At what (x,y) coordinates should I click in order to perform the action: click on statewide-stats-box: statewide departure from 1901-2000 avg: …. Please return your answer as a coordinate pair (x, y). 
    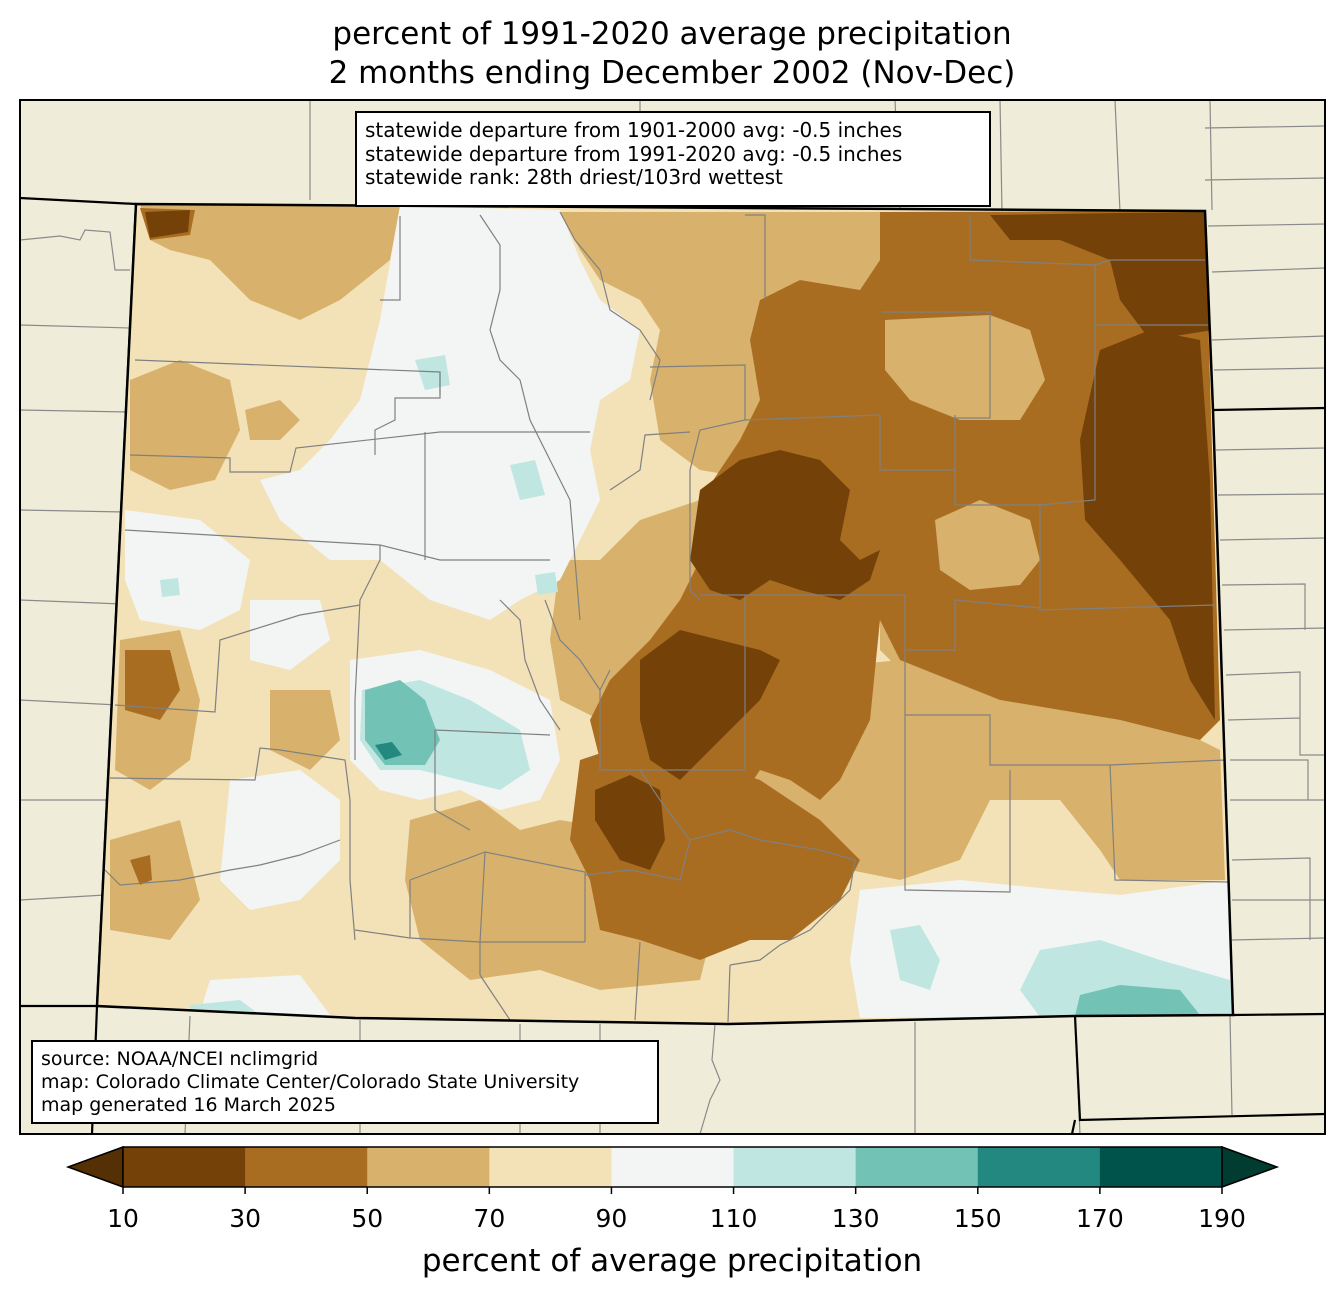
    Looking at the image, I should click on (673, 159).